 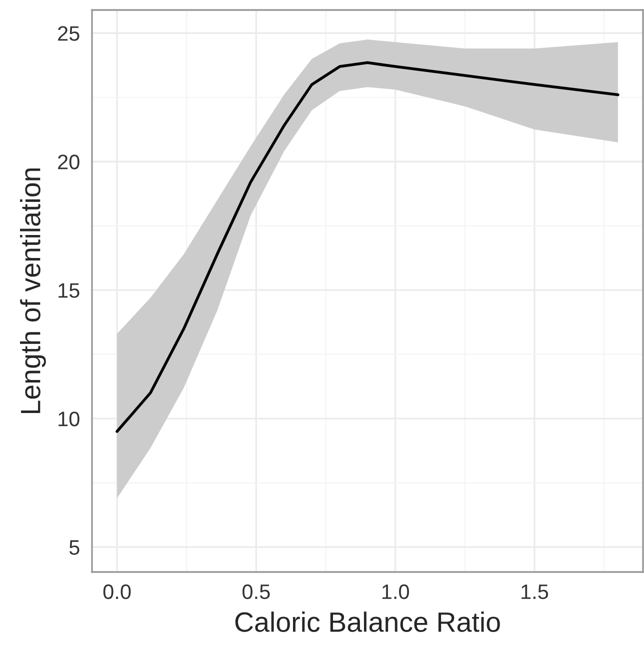 What do you see at coordinates (33, 291) in the screenshot?
I see `y-axis-title: Length of ventilation` at bounding box center [33, 291].